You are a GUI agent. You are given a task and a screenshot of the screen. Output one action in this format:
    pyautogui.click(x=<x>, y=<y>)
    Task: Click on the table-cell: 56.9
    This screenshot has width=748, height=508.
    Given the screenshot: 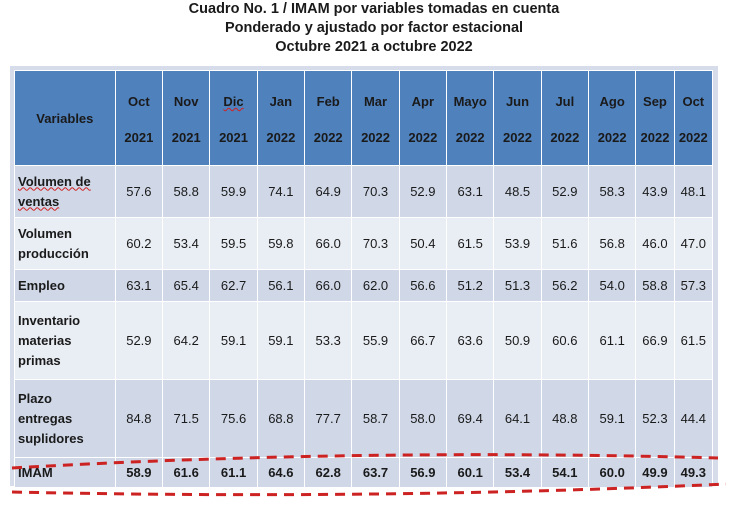 What is the action you would take?
    pyautogui.click(x=423, y=472)
    